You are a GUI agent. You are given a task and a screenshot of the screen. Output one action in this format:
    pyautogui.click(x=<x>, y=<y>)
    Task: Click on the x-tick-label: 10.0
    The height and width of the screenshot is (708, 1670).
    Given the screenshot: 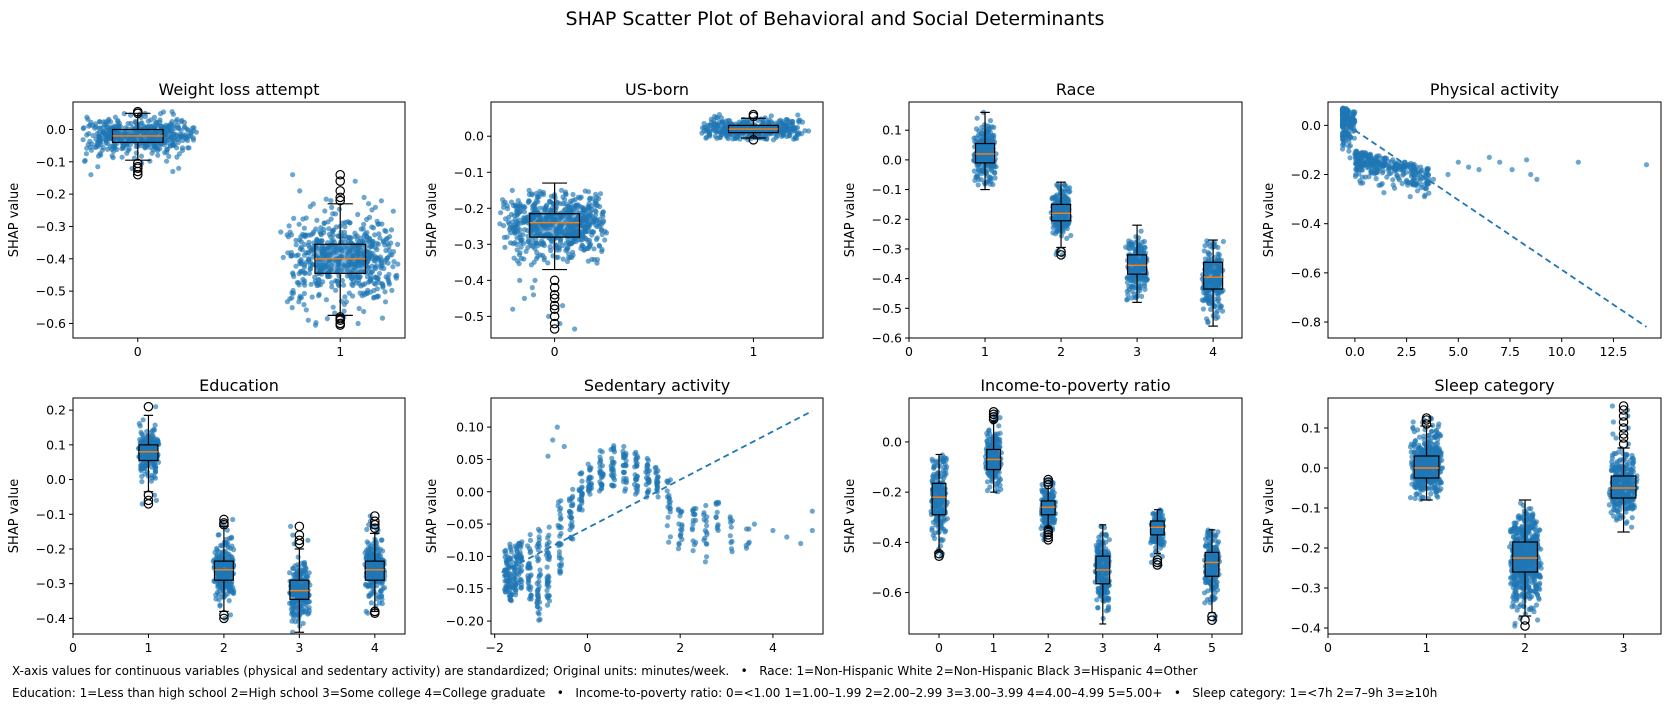 What is the action you would take?
    pyautogui.click(x=1562, y=351)
    